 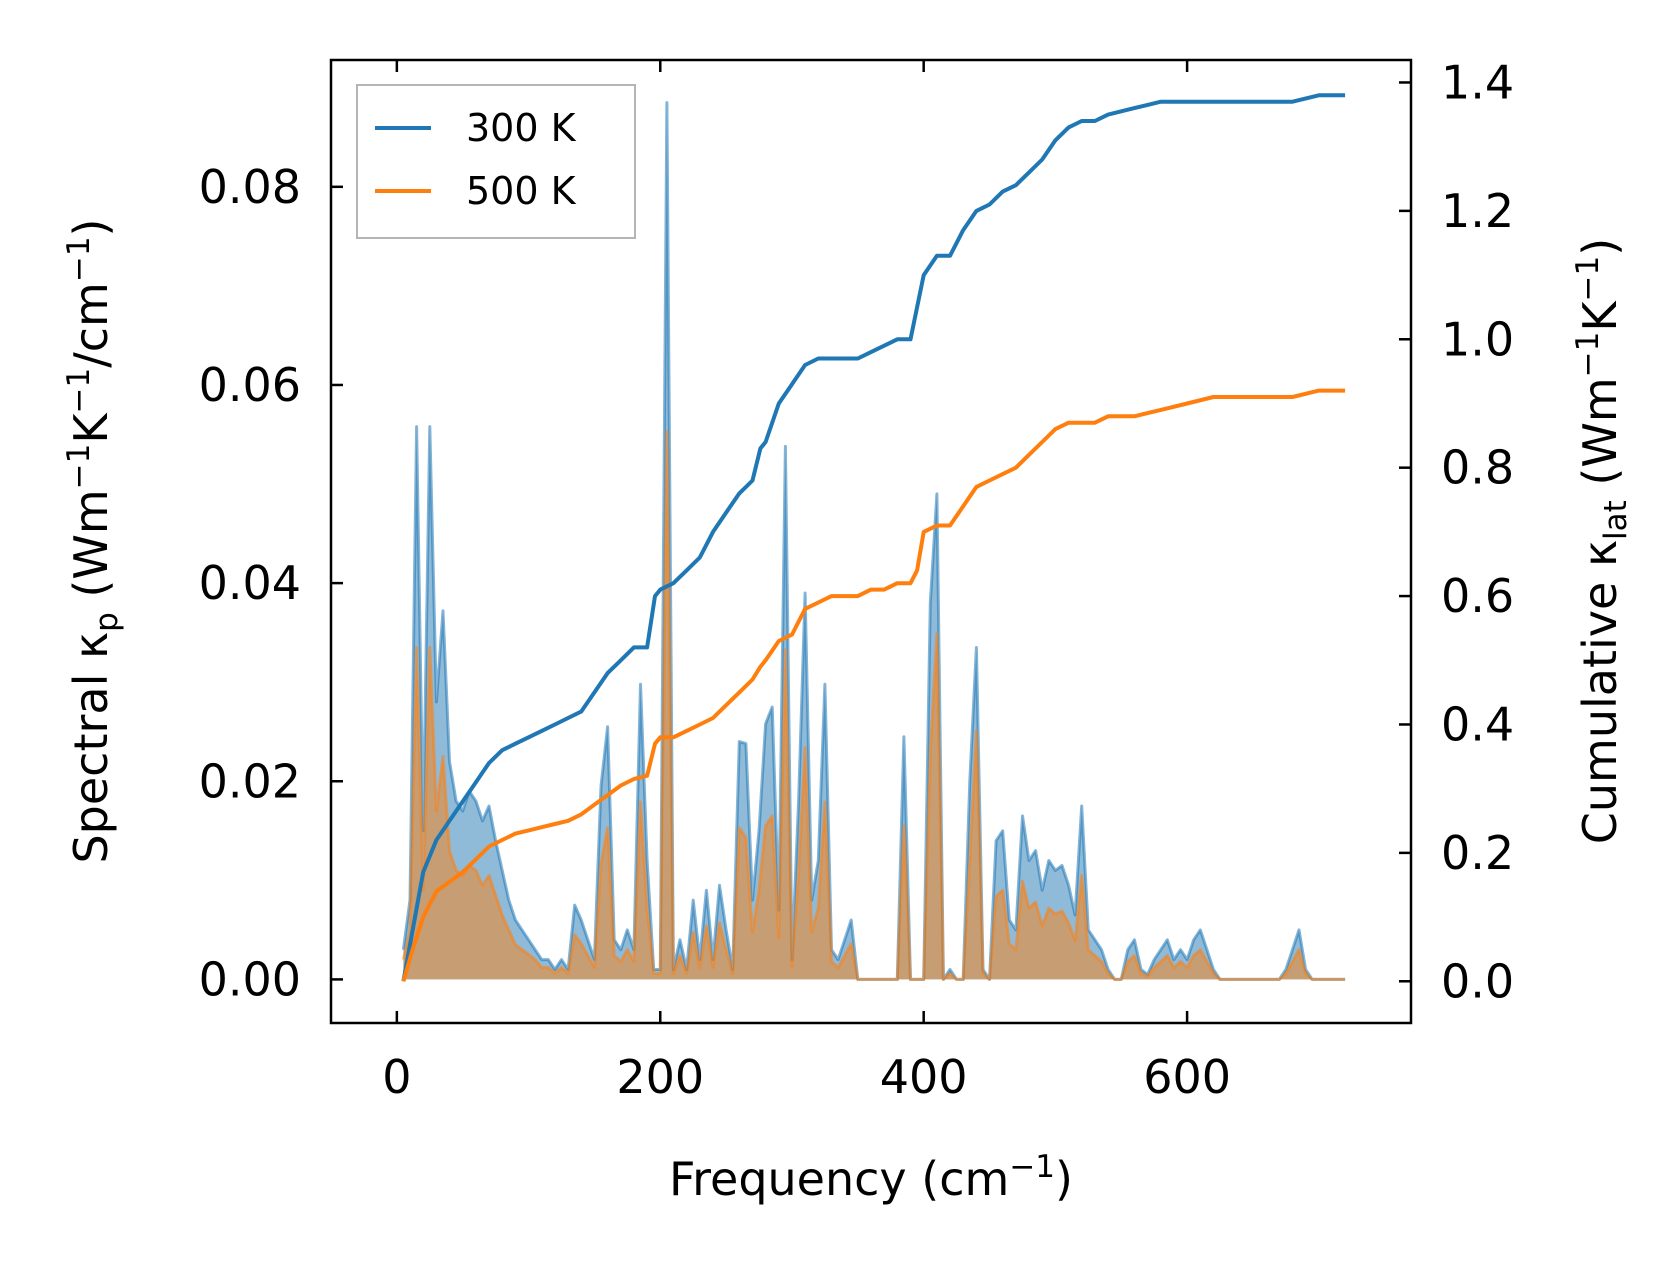 What do you see at coordinates (1600, 438) in the screenshot?
I see `right-axis-title-part: (Wm` at bounding box center [1600, 438].